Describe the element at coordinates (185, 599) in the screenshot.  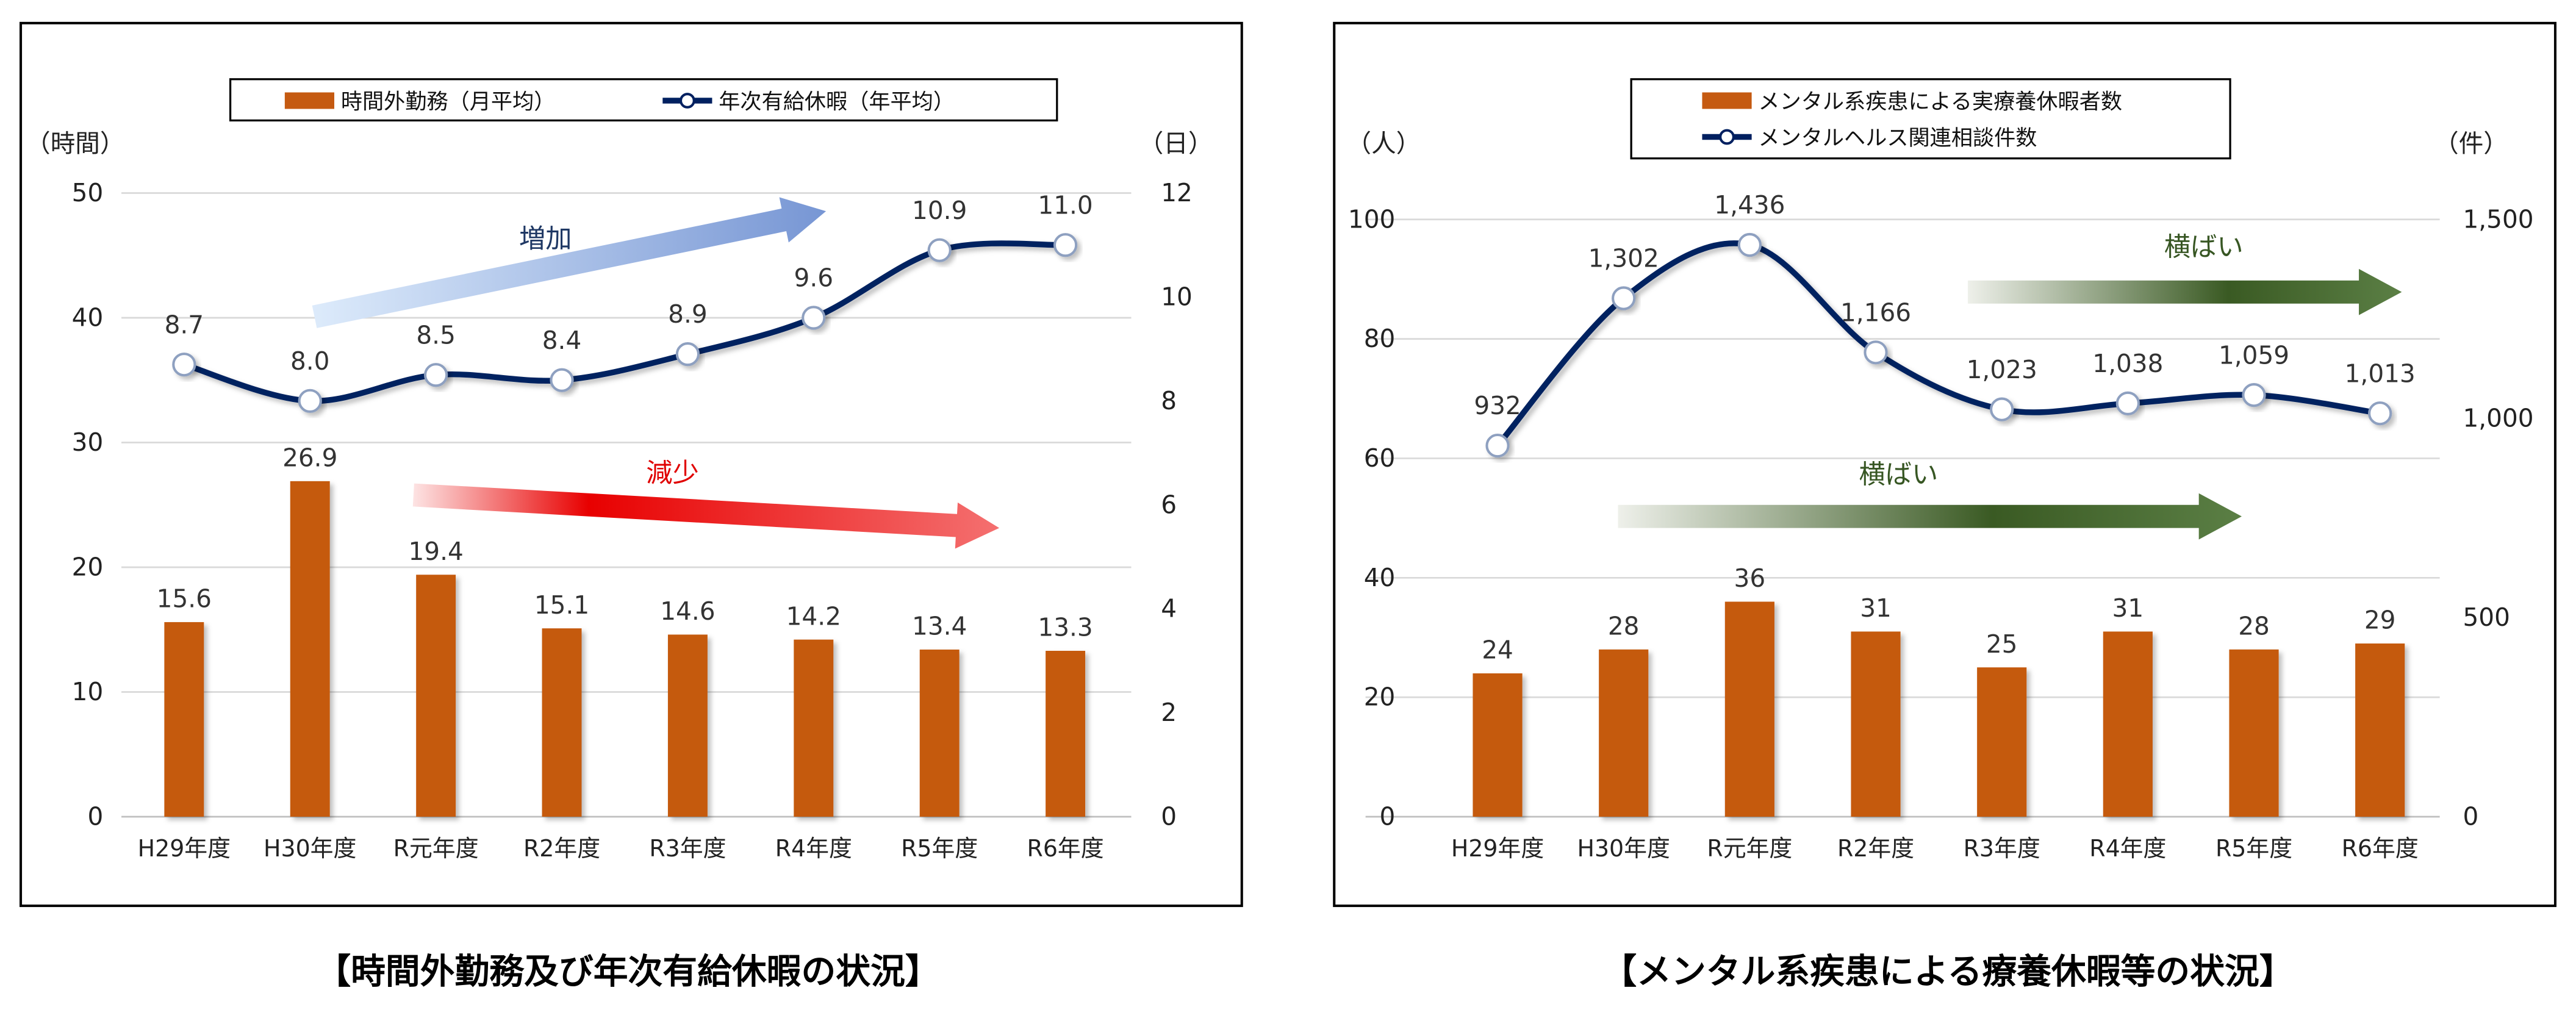
I see `bar-data-label: 15.6` at that location.